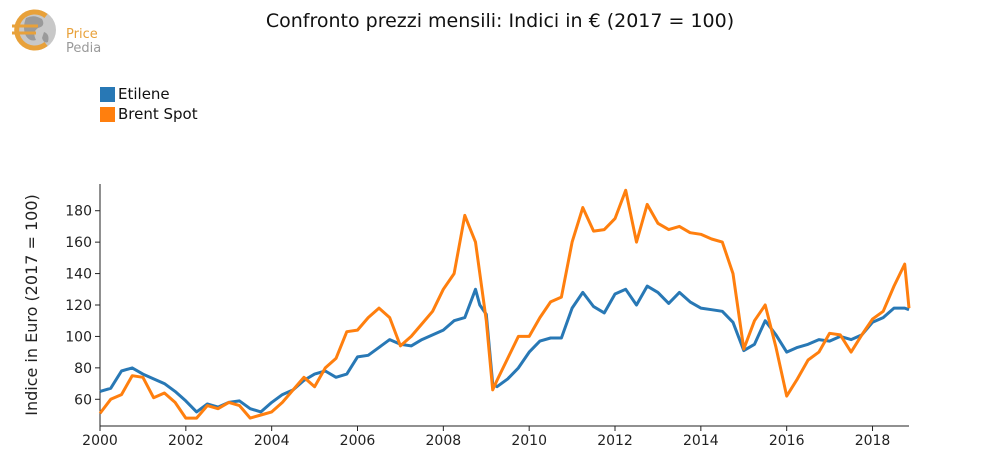 The image size is (1000, 475). I want to click on y-axis-title: Indice in Euro (2017 = 100), so click(31, 305).